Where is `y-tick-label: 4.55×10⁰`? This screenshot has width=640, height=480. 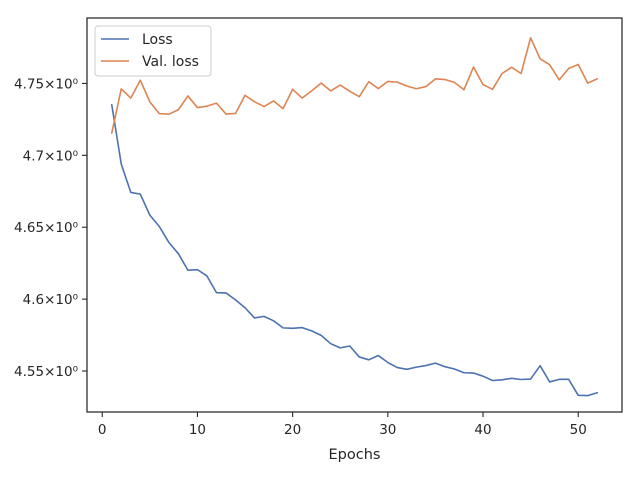 y-tick-label: 4.55×10⁰ is located at coordinates (46, 372).